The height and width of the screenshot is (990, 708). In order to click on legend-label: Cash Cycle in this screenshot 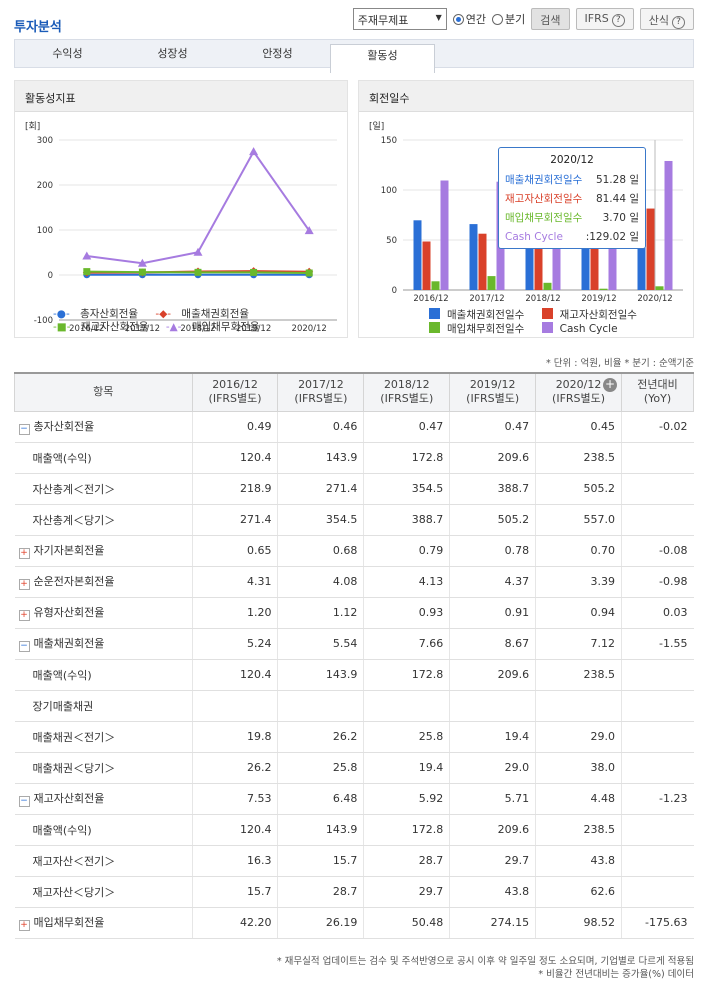, I will do `click(588, 329)`.